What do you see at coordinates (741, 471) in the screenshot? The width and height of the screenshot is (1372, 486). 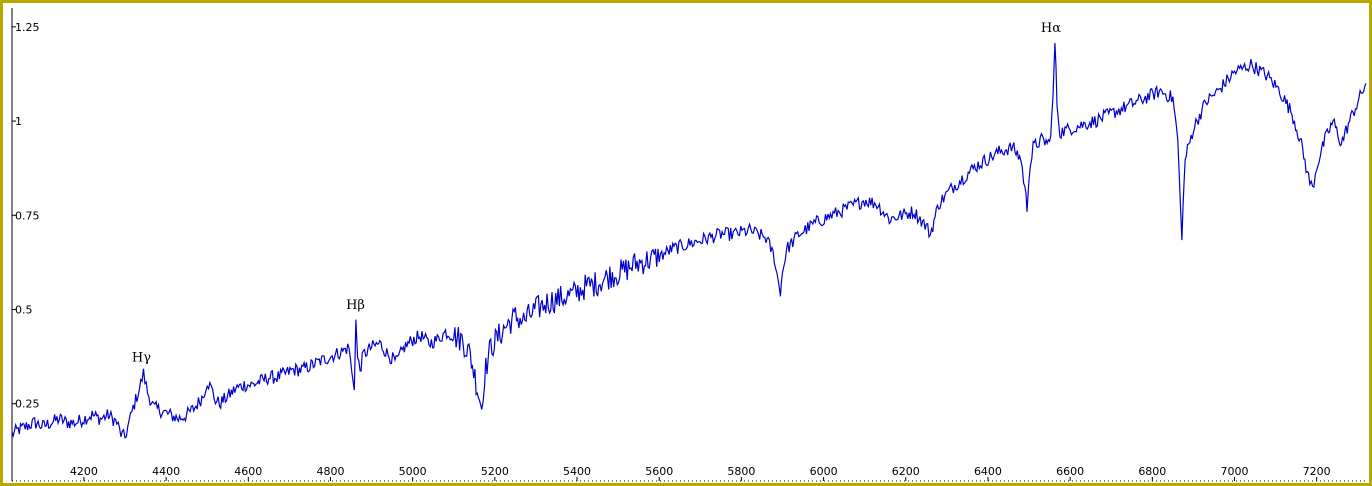 I see `x-tick-label: 5800` at bounding box center [741, 471].